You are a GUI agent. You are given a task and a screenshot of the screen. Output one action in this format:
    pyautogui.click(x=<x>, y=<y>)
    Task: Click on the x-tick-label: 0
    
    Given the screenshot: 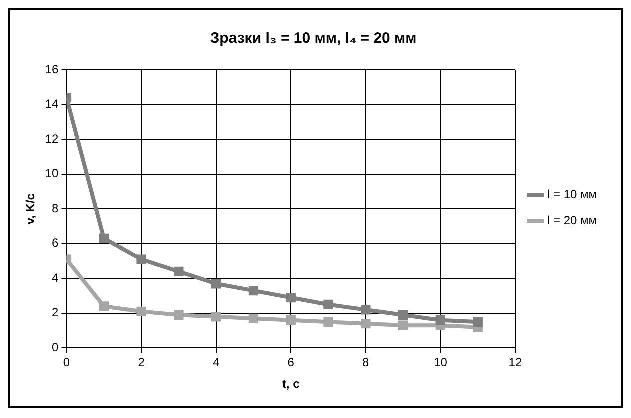 What is the action you would take?
    pyautogui.click(x=66, y=363)
    